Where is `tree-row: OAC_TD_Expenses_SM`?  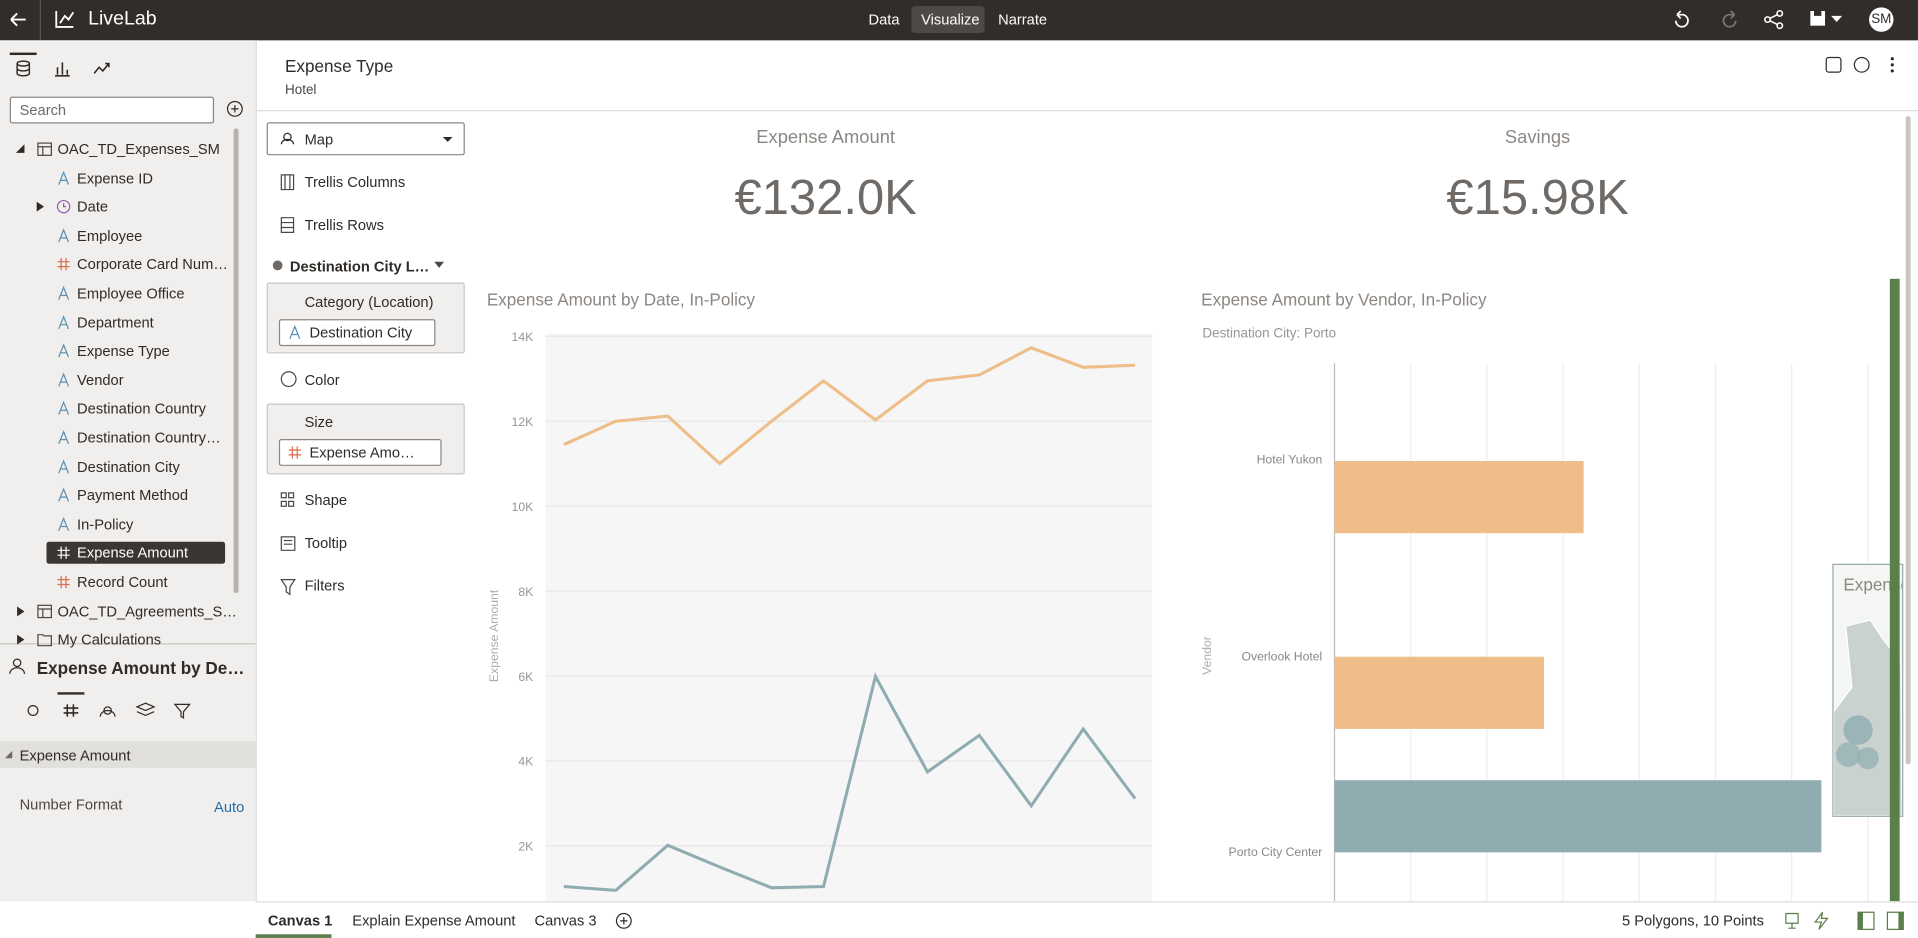
tree-row: OAC_TD_Expenses_SM is located at coordinates (138, 149).